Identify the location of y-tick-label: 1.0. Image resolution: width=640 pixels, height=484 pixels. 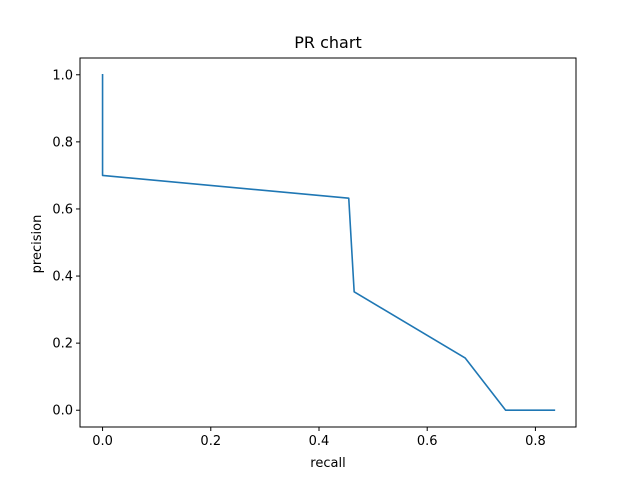
(62, 75).